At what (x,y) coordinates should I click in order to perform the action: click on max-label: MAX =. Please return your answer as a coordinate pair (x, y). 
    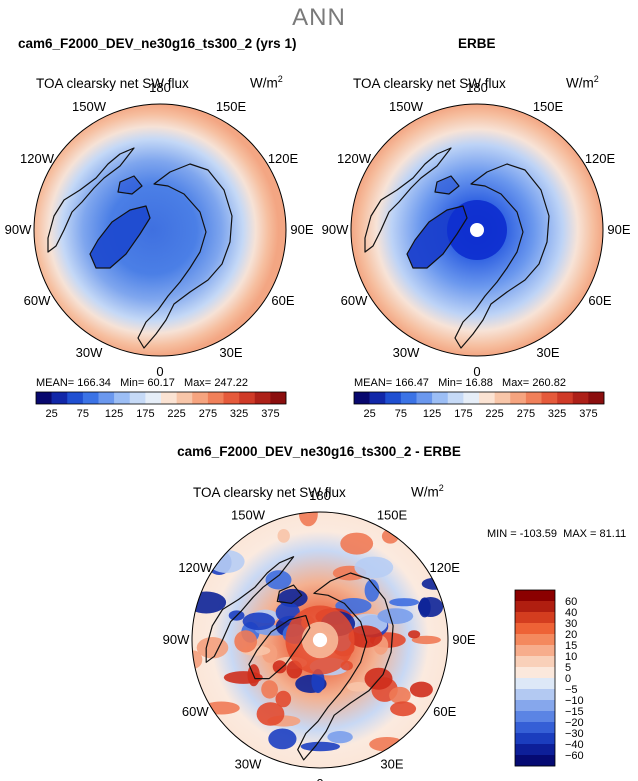
    Looking at the image, I should click on (580, 534).